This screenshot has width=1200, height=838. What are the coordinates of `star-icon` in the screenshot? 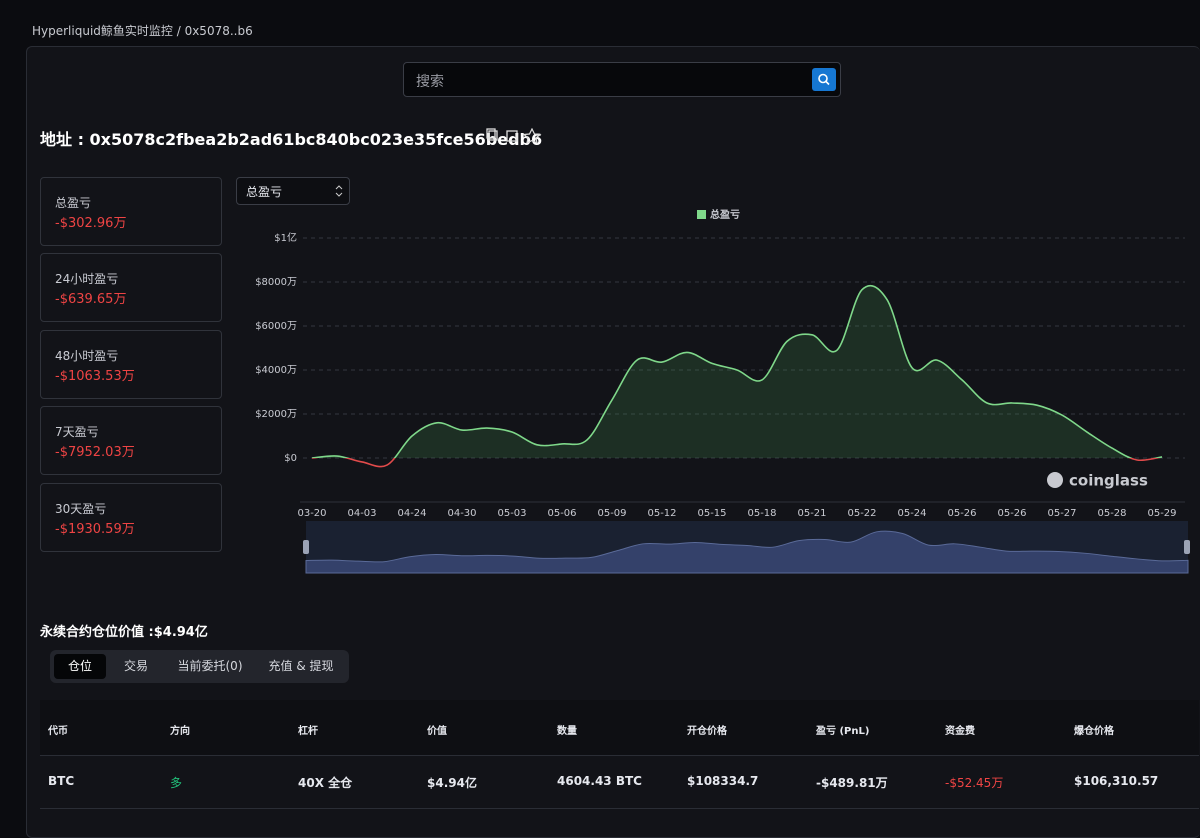 It's located at (532, 136).